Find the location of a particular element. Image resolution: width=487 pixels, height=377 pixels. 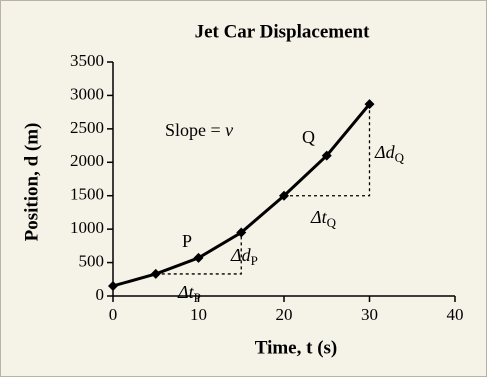

y-tick-label: 3000 is located at coordinates (87, 93).